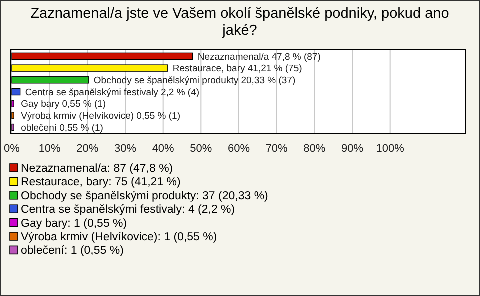 Image resolution: width=480 pixels, height=296 pixels. I want to click on x-tick-label: 40%, so click(163, 149).